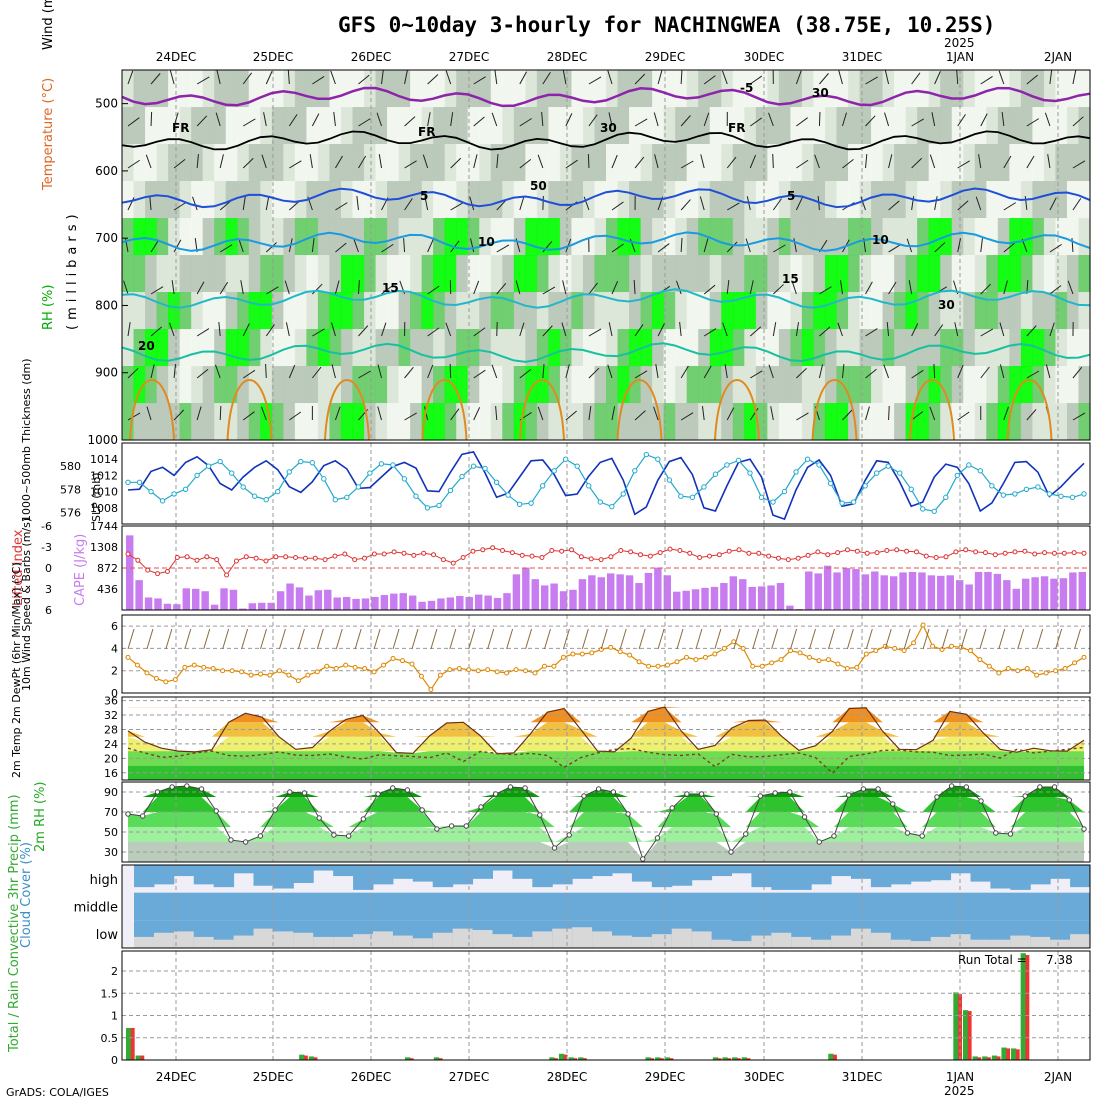 The width and height of the screenshot is (1100, 1100). What do you see at coordinates (606, 730) in the screenshot?
I see `temperature-line` at bounding box center [606, 730].